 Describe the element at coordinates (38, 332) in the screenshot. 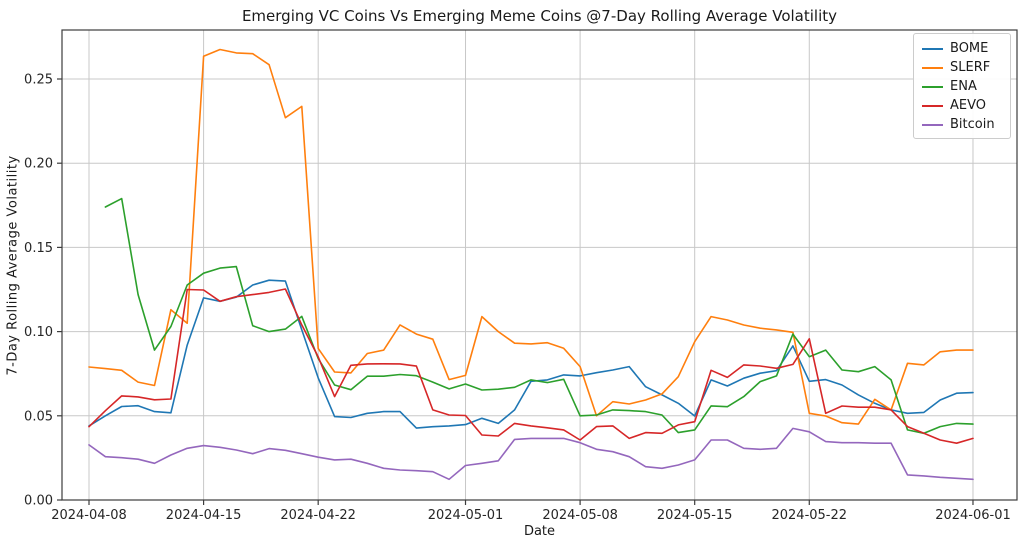

I see `y-tick-label: 0.10` at that location.